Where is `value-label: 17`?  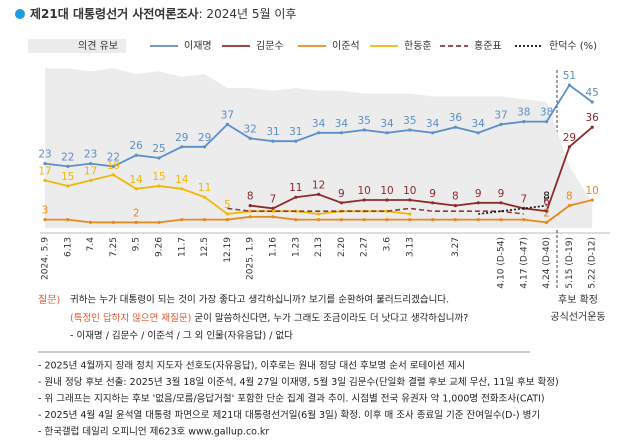 value-label: 17 is located at coordinates (44, 171).